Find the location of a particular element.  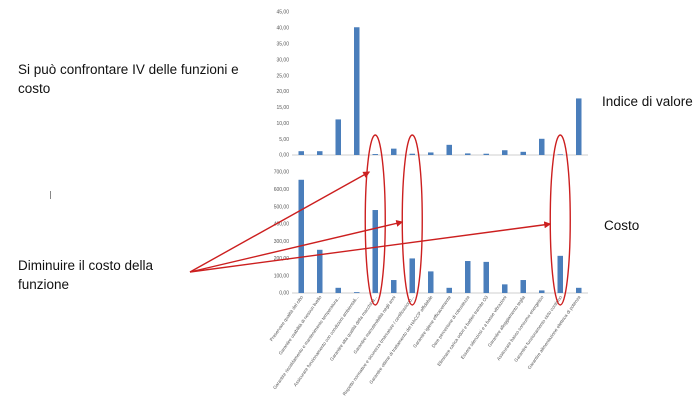

y-tick-label: 10,00 is located at coordinates (282, 124).